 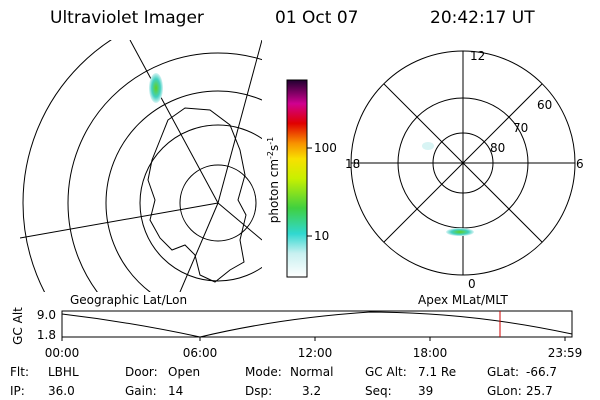 What do you see at coordinates (497, 148) in the screenshot?
I see `mlat-label: 80` at bounding box center [497, 148].